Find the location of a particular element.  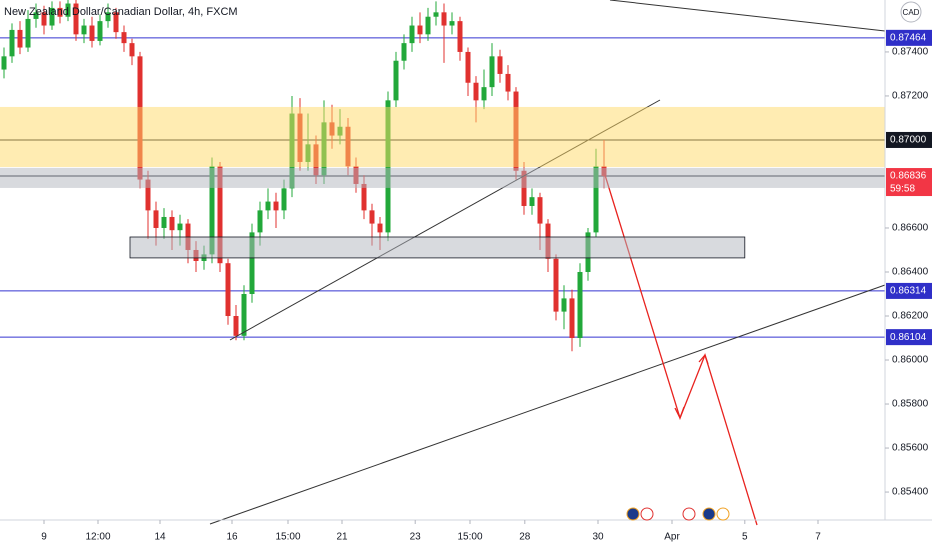

trend-line is located at coordinates (747, 16).